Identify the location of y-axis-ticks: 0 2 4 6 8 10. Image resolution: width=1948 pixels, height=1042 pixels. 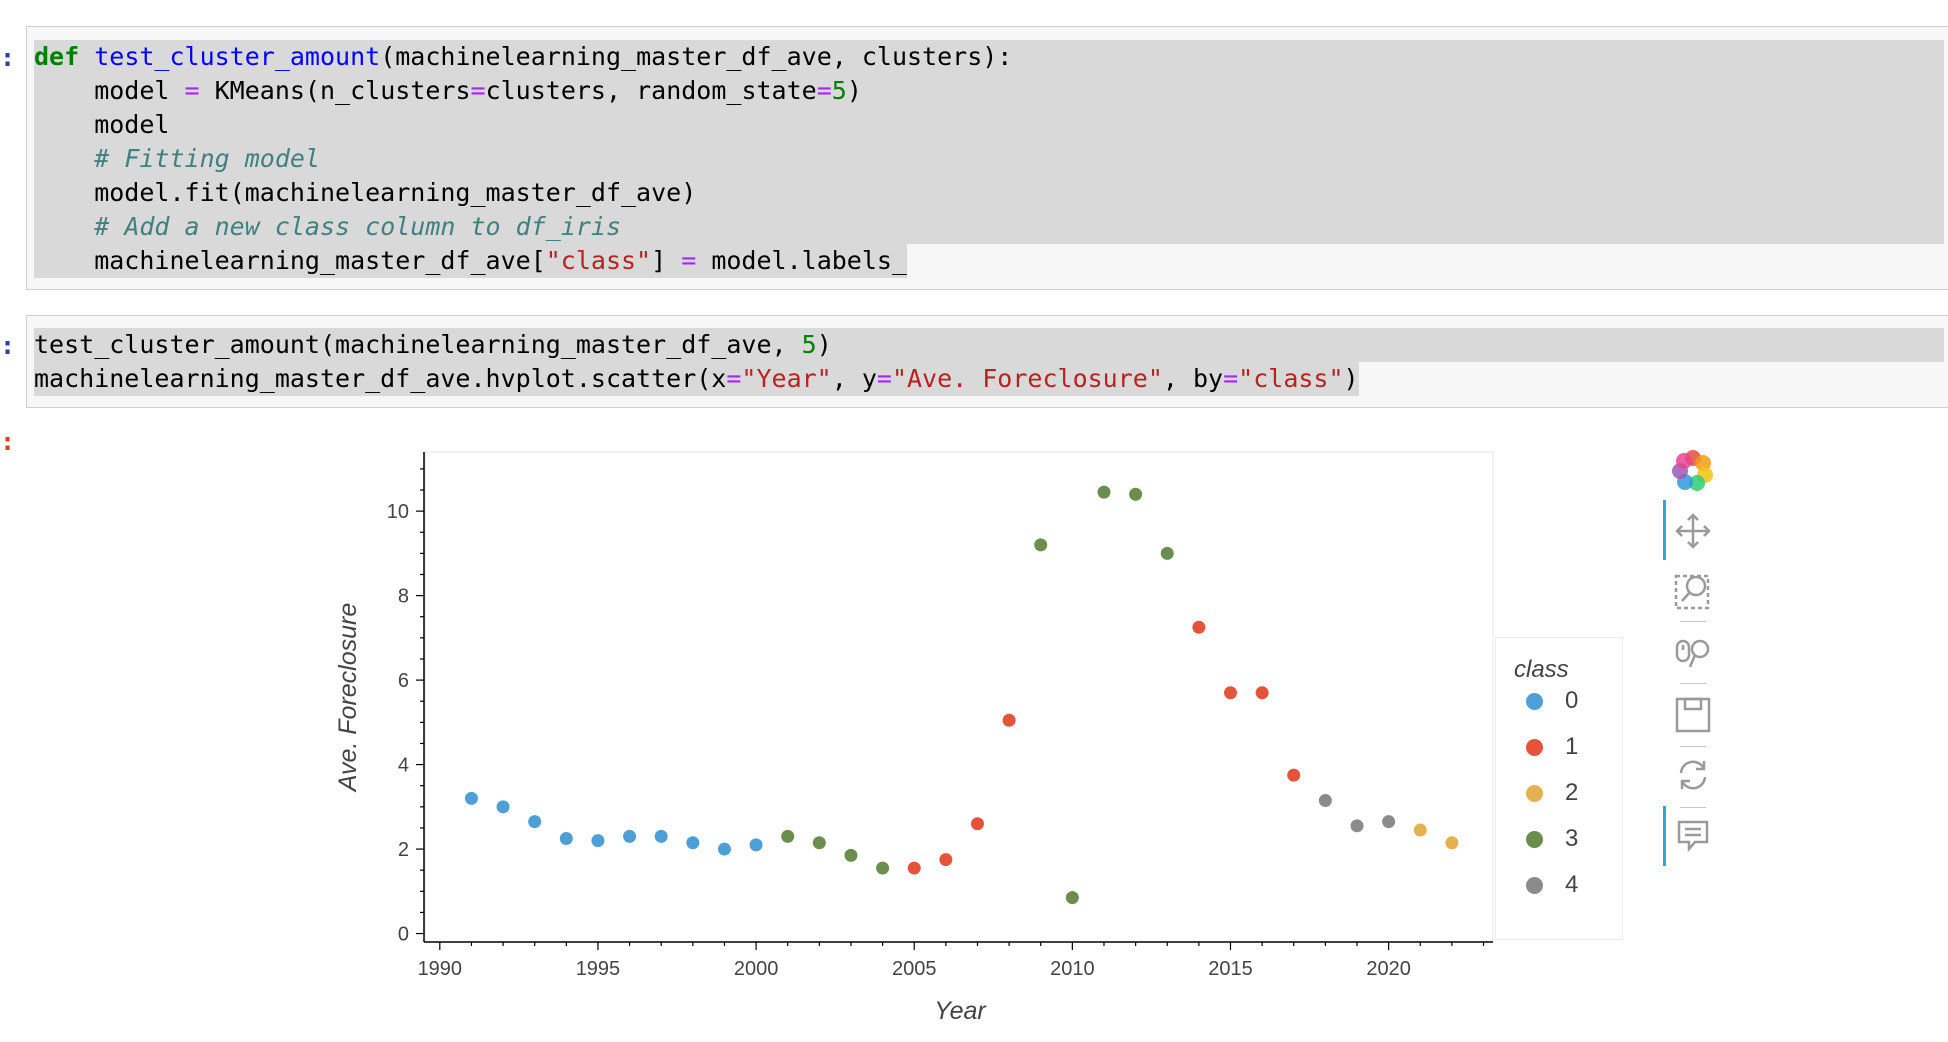
(405, 707).